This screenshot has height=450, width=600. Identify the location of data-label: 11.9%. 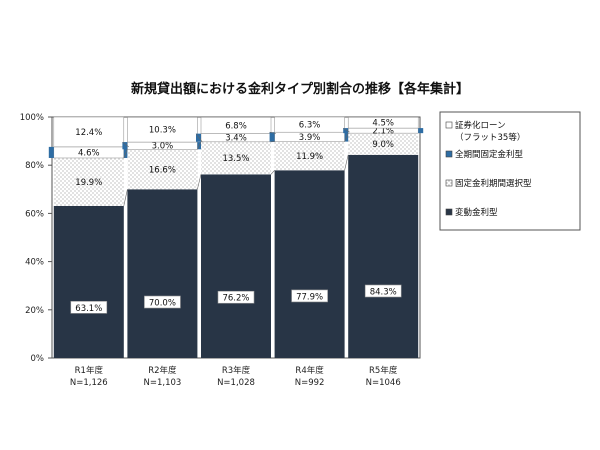
(309, 157).